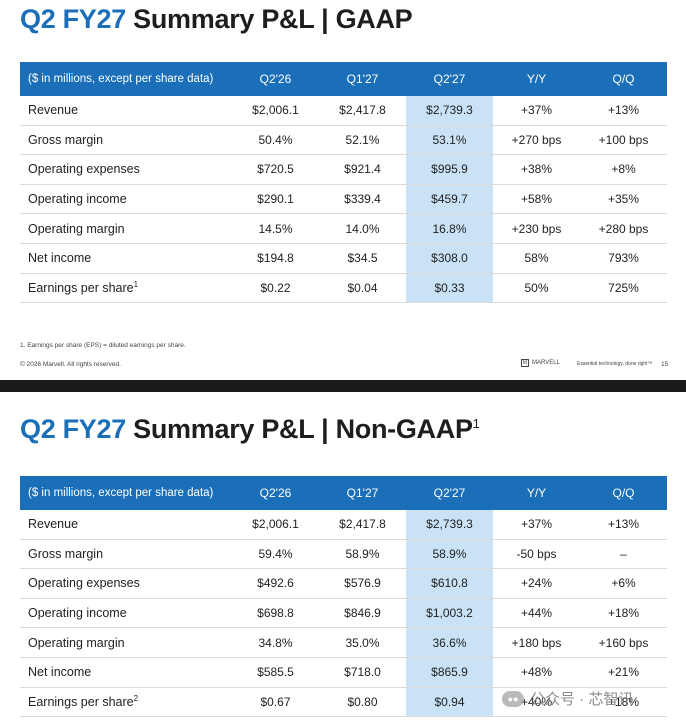 The image size is (686, 726). I want to click on value-cell: +48%, so click(536, 672).